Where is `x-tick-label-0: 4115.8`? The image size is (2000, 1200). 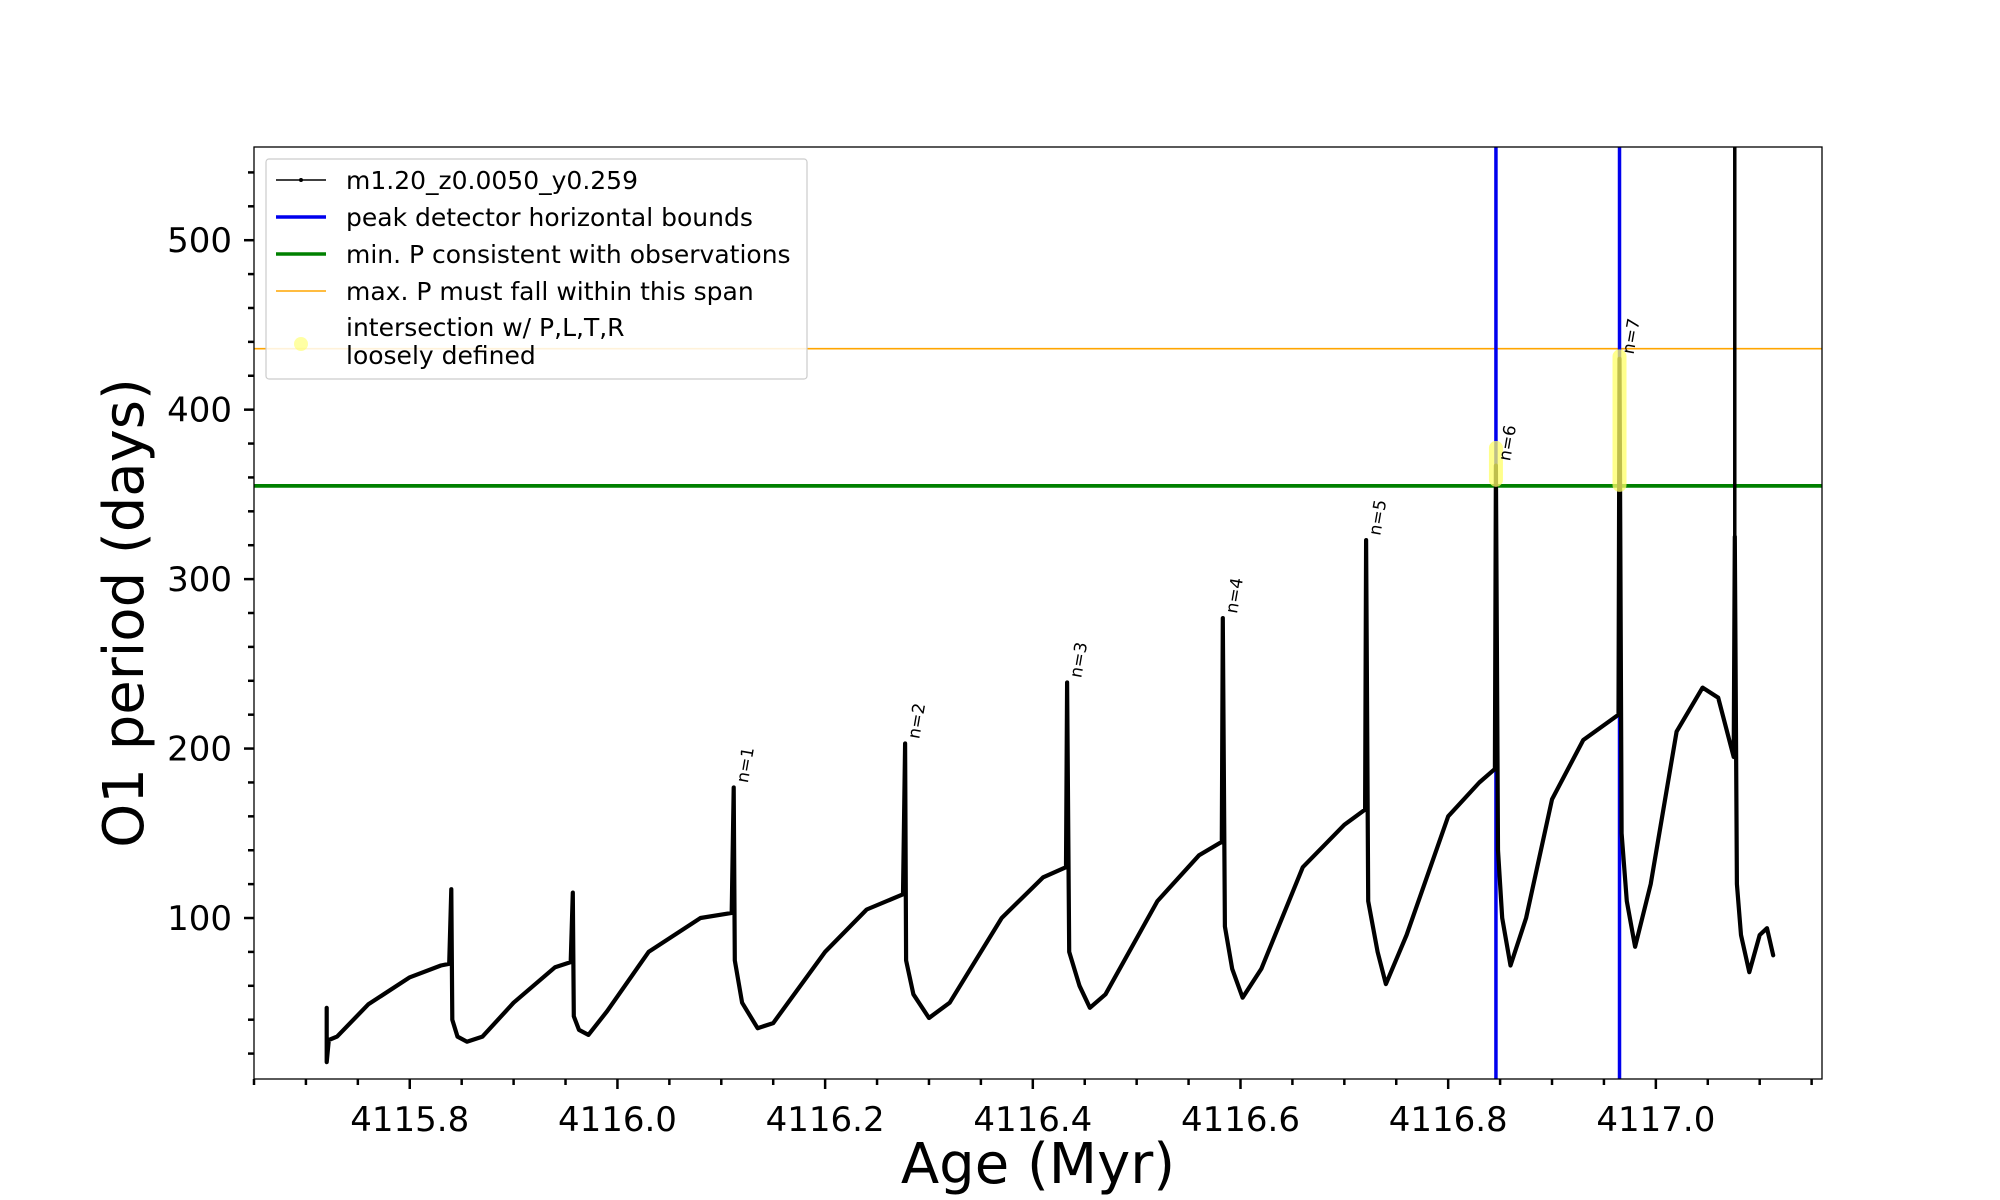
x-tick-label-0: 4115.8 is located at coordinates (409, 1120).